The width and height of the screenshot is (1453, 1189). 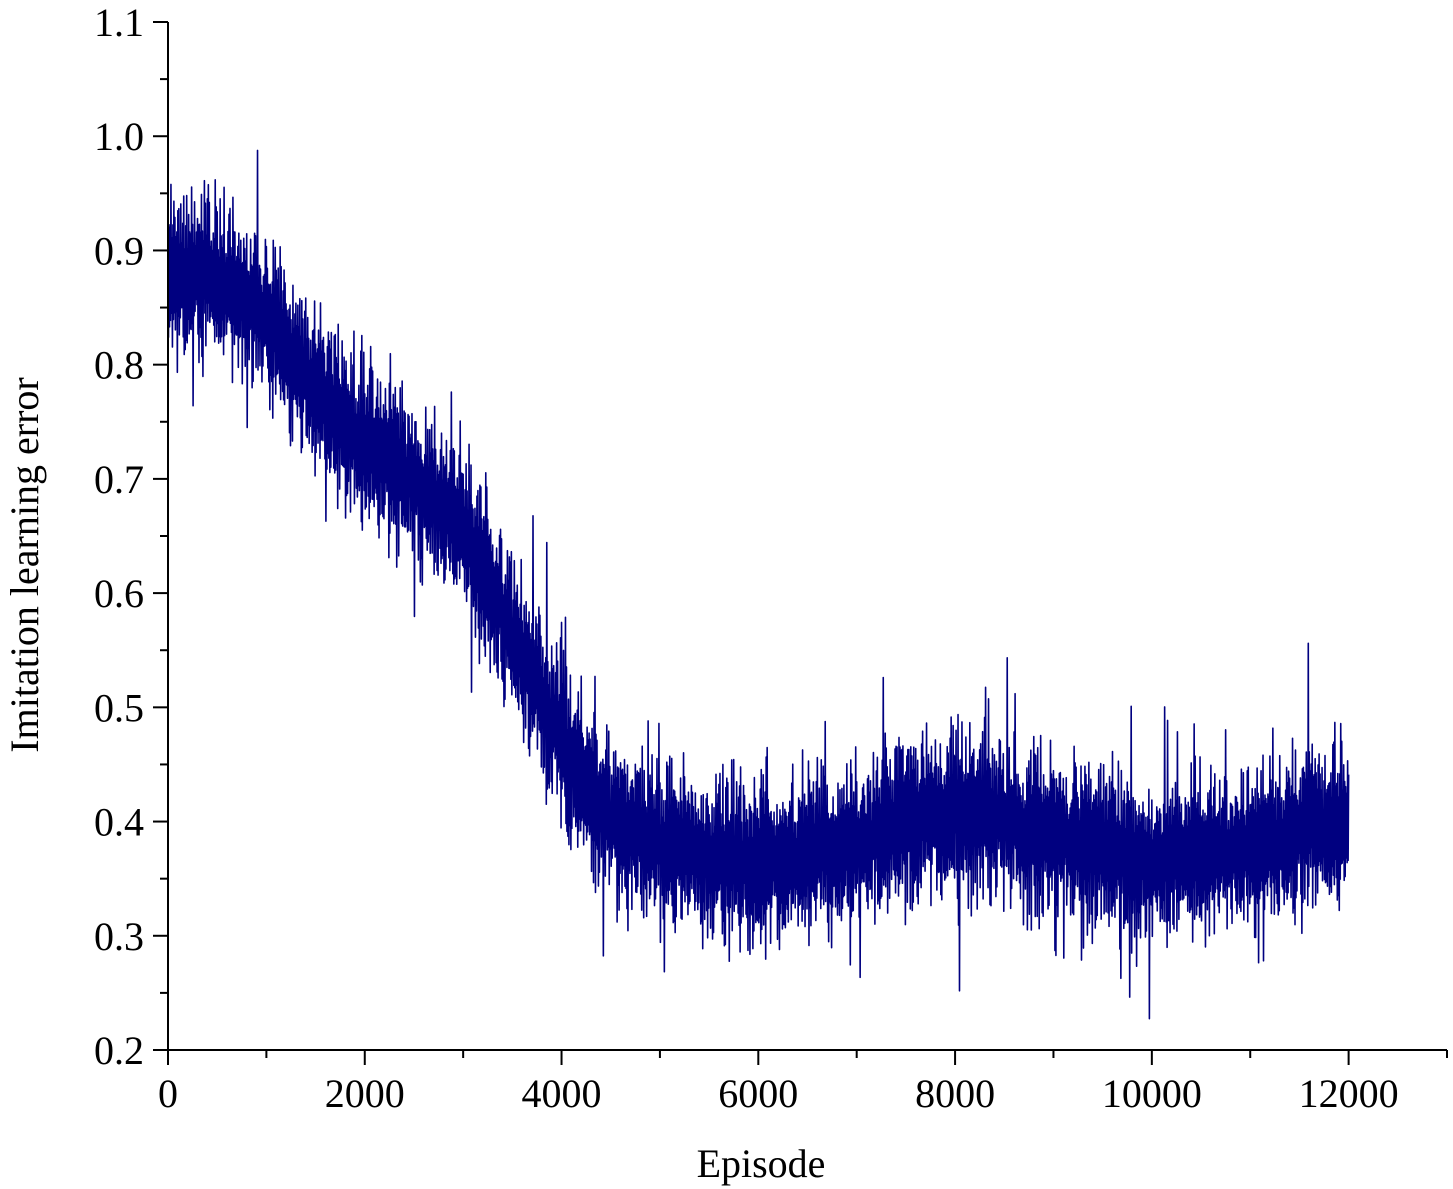 What do you see at coordinates (119, 250) in the screenshot?
I see `y-tick-label: 0.9` at bounding box center [119, 250].